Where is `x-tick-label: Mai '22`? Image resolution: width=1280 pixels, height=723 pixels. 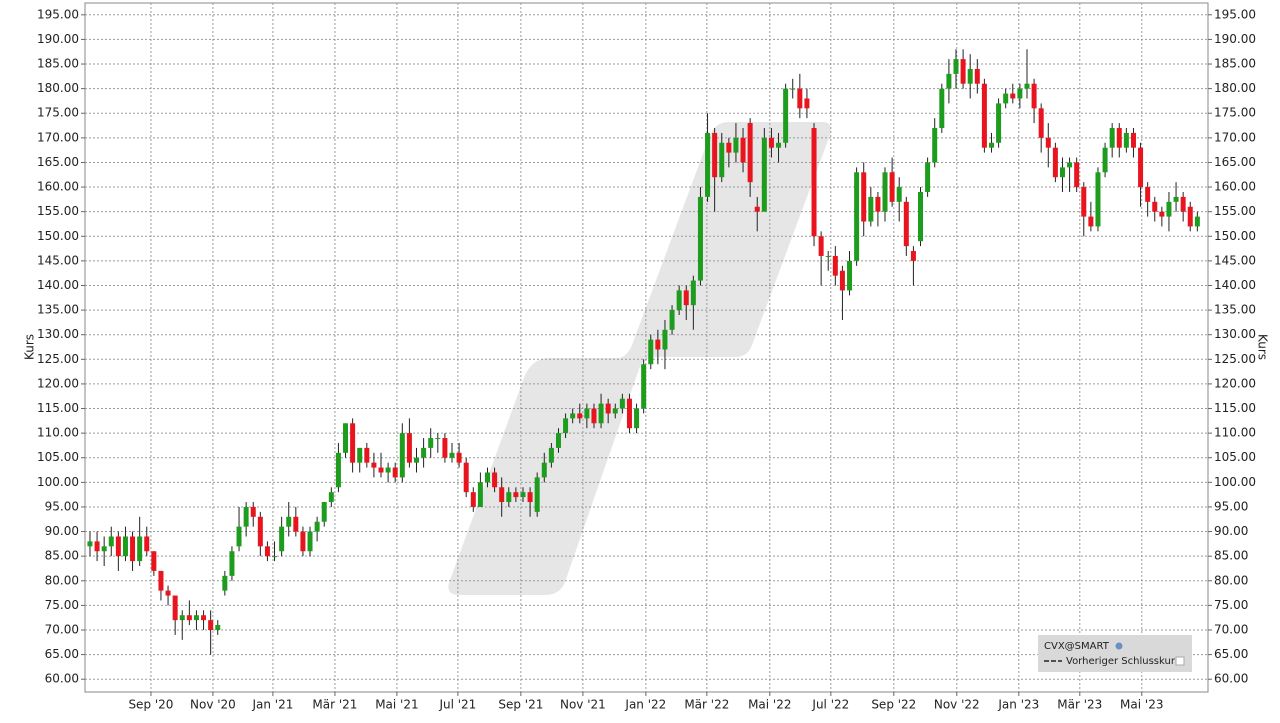
x-tick-label: Mai '22 is located at coordinates (769, 705).